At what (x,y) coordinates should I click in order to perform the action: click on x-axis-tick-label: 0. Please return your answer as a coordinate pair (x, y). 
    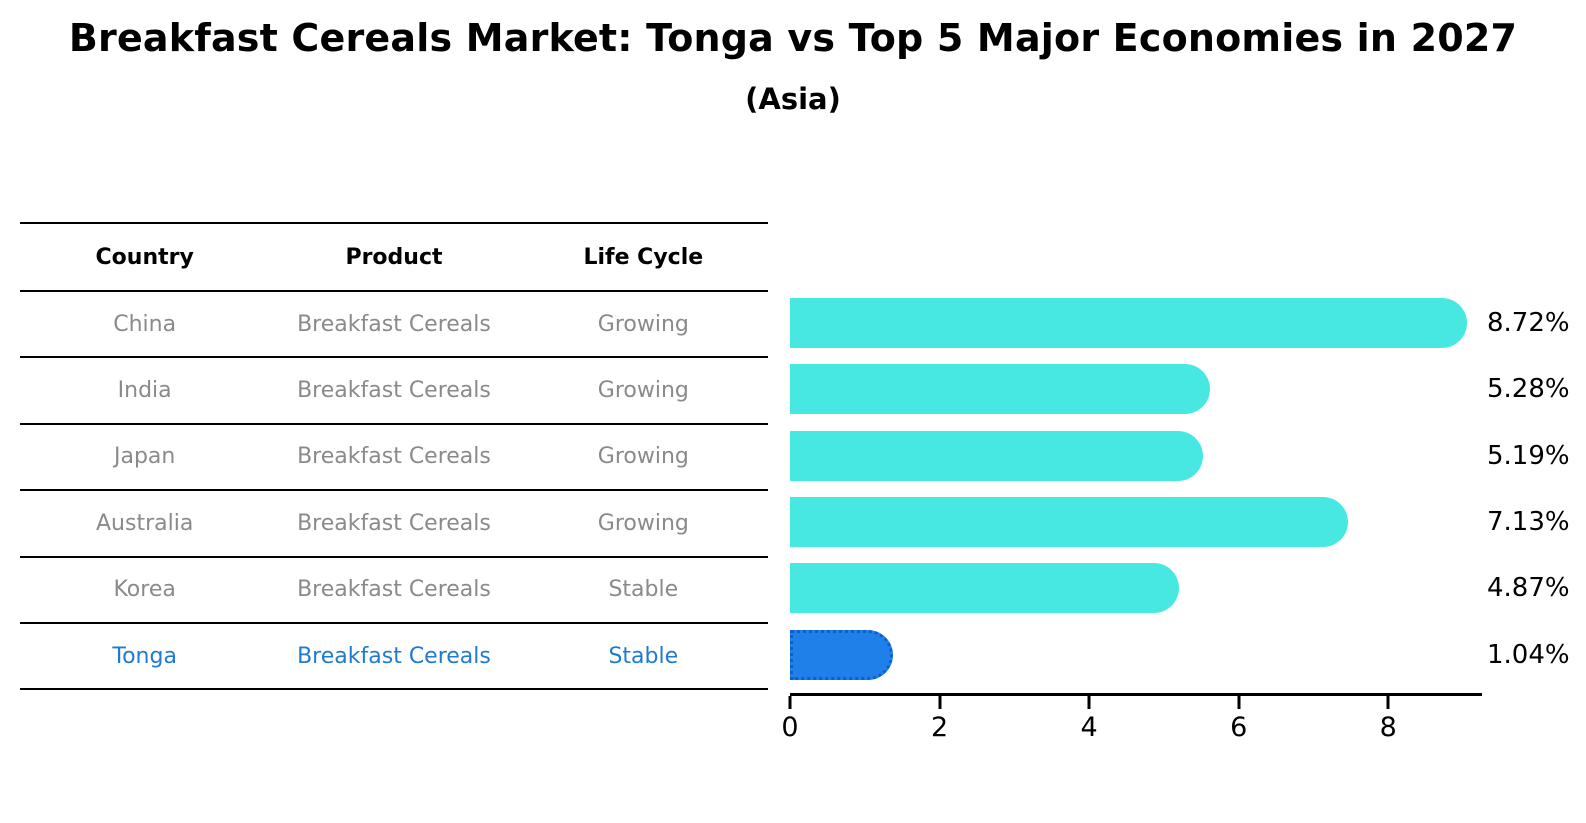
    Looking at the image, I should click on (790, 727).